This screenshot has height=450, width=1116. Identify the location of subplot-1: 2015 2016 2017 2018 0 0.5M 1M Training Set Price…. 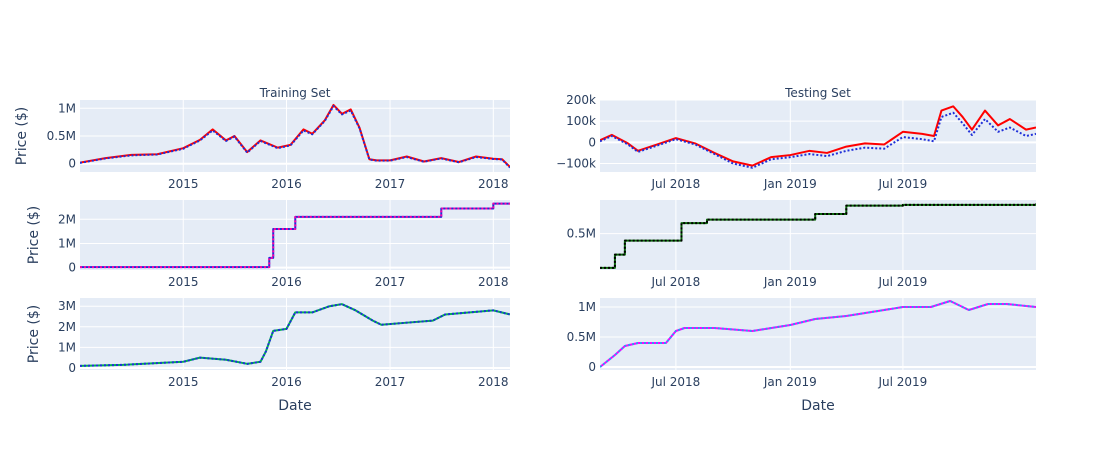
(262, 138).